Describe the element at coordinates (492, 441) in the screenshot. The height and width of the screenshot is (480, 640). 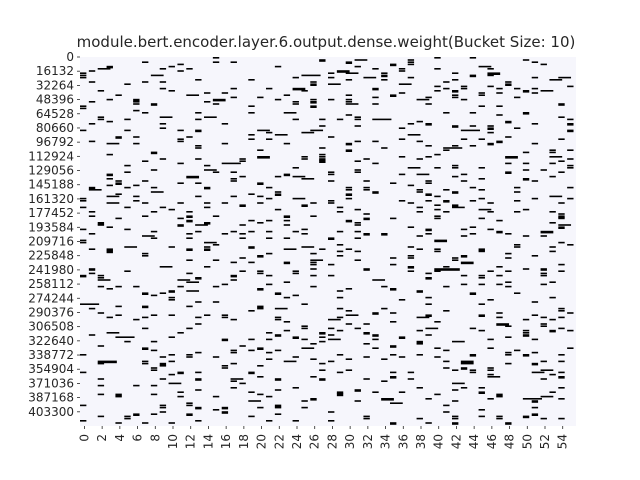
I see `x-tick-label: 46` at that location.